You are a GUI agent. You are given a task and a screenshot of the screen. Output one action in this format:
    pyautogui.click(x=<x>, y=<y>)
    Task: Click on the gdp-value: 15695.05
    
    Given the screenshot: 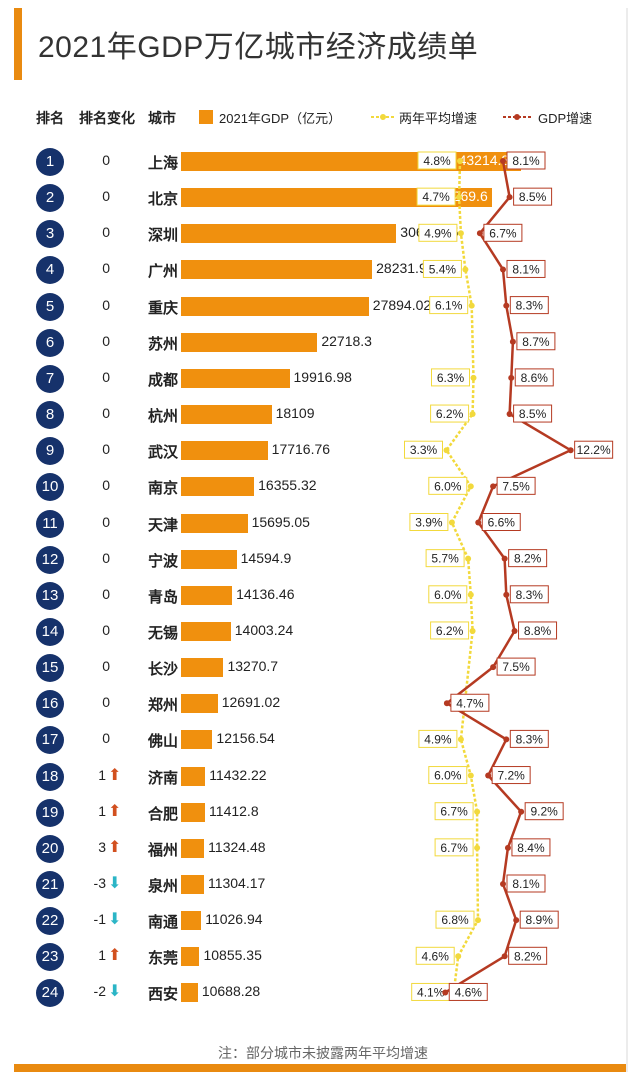 What is the action you would take?
    pyautogui.click(x=280, y=521)
    